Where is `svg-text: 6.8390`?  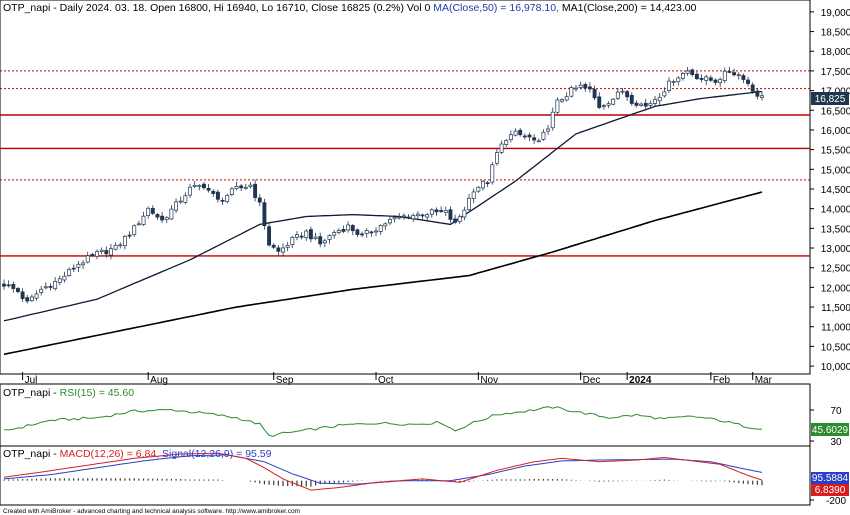 svg-text: 6.8390 is located at coordinates (830, 490).